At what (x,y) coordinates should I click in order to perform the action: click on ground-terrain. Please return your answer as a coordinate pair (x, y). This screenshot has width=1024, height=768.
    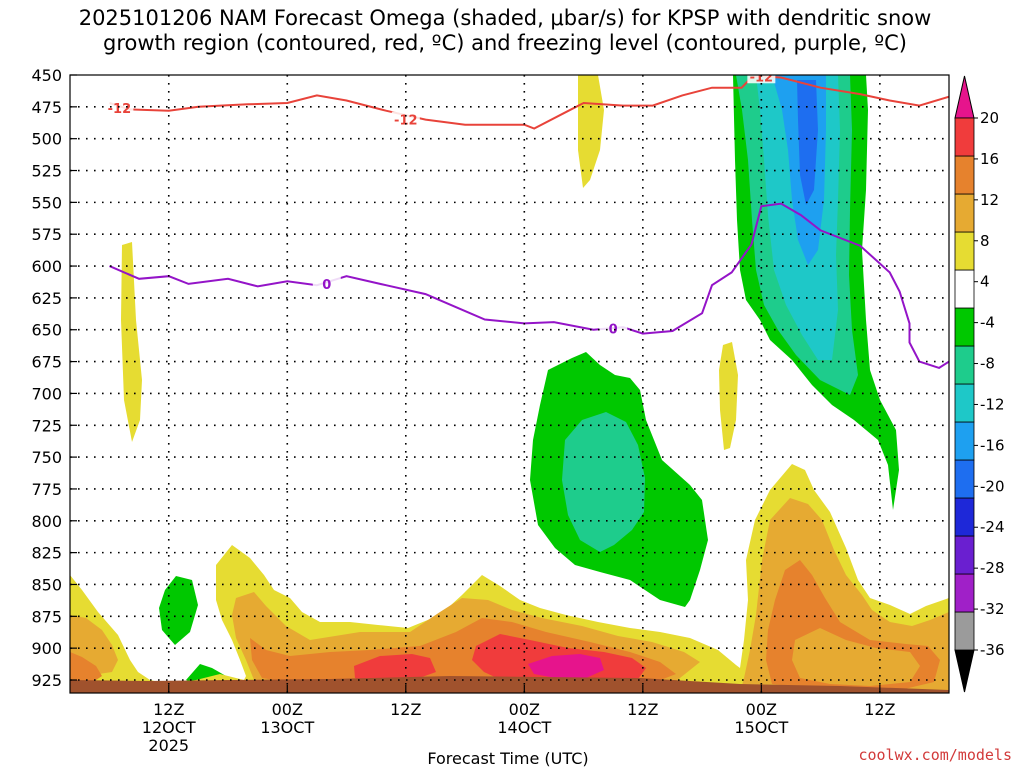
    Looking at the image, I should click on (509, 684).